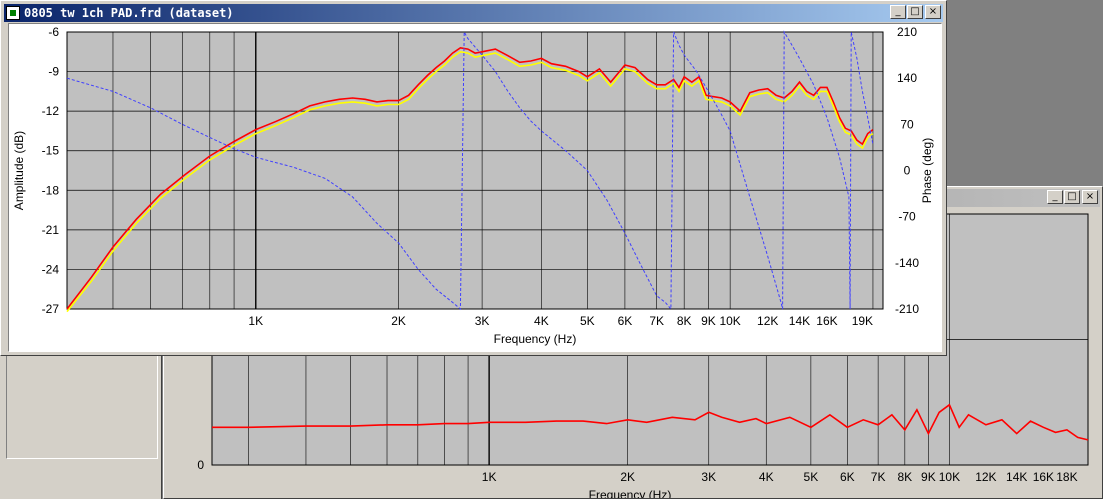 The width and height of the screenshot is (1103, 499). Describe the element at coordinates (650, 422) in the screenshot. I see `amplitude-series-line` at that location.